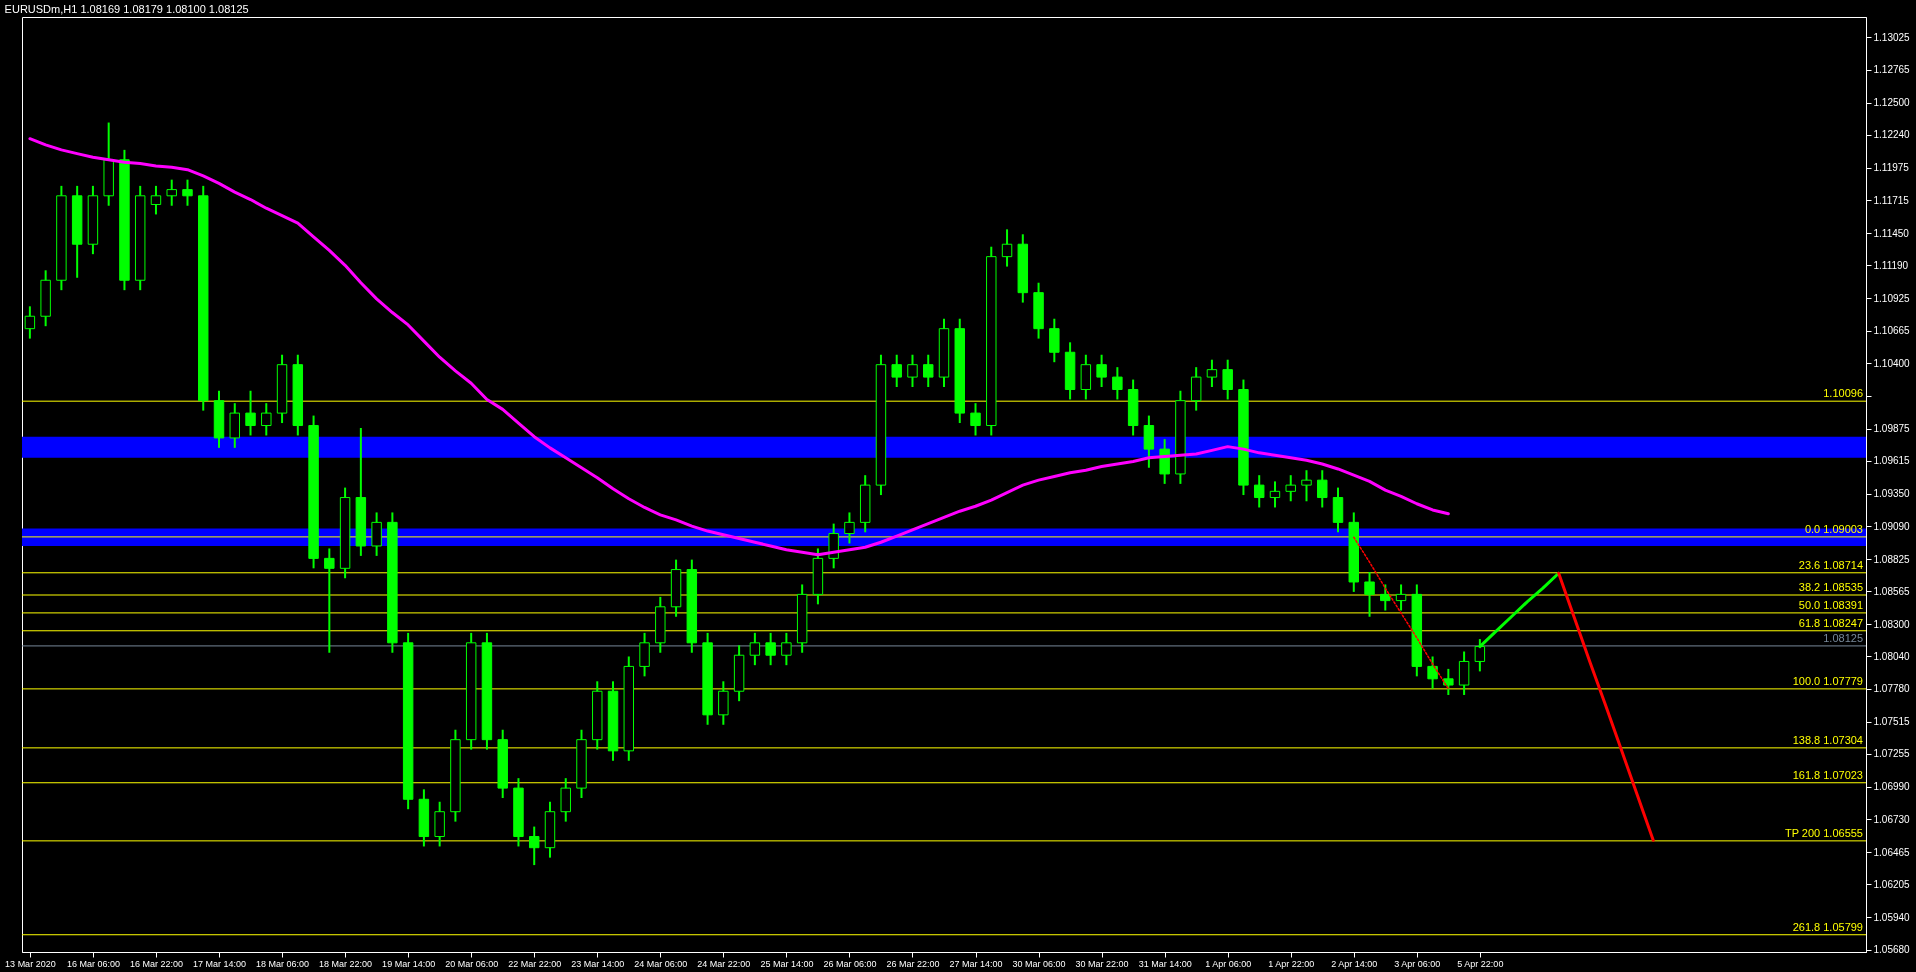  I want to click on x-tick-label: 16 Mar 06:00, so click(93, 963).